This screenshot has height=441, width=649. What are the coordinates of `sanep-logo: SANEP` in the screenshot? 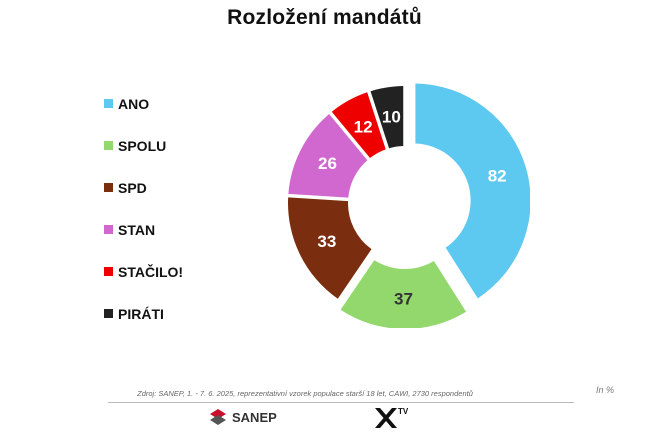 It's located at (242, 417).